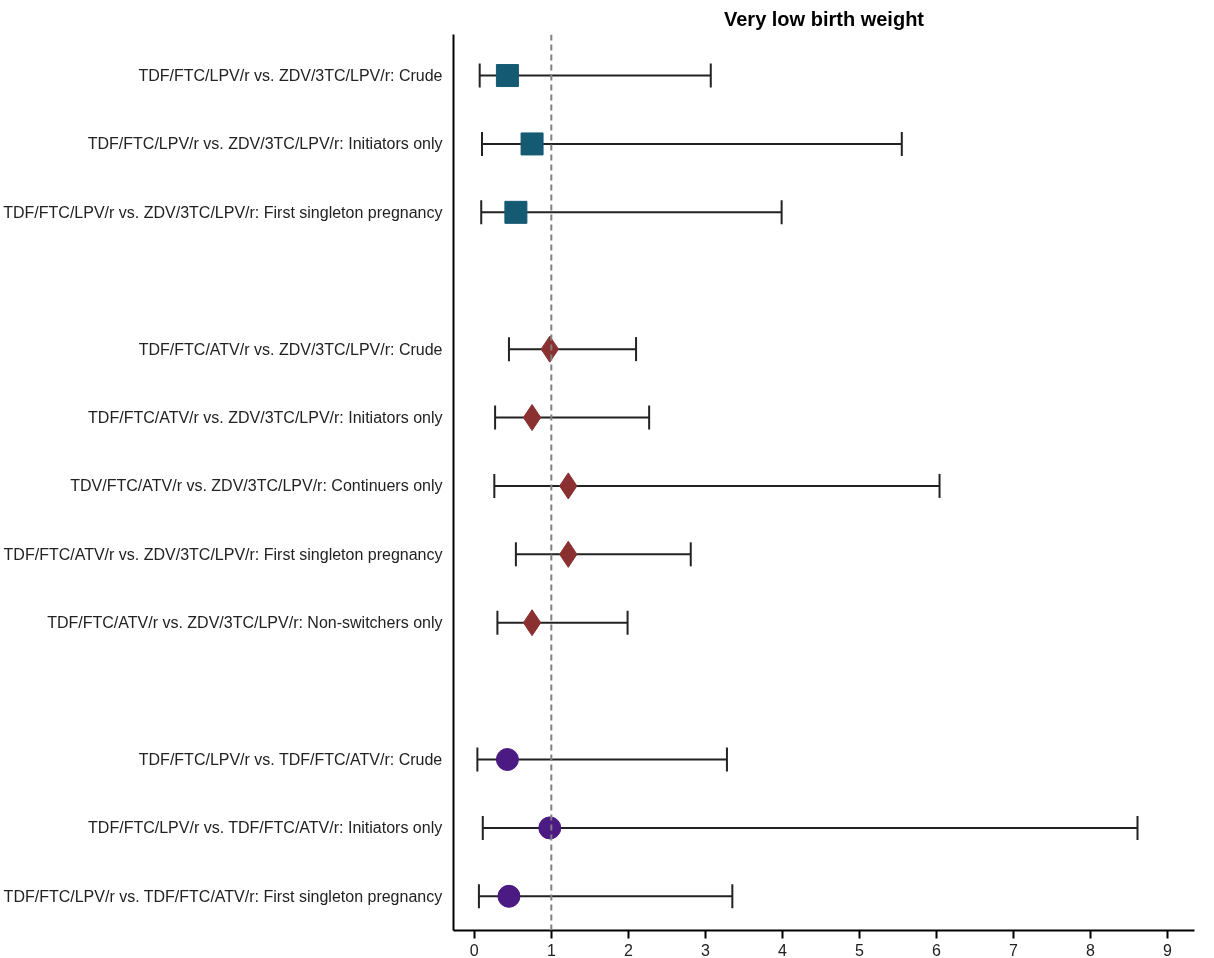 The image size is (1214, 958). What do you see at coordinates (937, 949) in the screenshot?
I see `x-tick-label: 6` at bounding box center [937, 949].